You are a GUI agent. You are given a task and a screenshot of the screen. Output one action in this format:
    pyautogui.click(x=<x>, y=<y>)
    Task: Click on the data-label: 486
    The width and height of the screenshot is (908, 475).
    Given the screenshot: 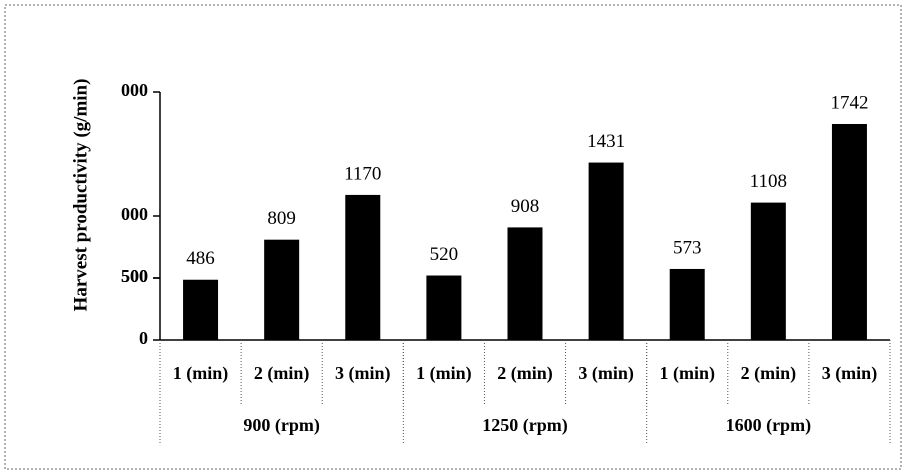 What is the action you would take?
    pyautogui.click(x=200, y=258)
    